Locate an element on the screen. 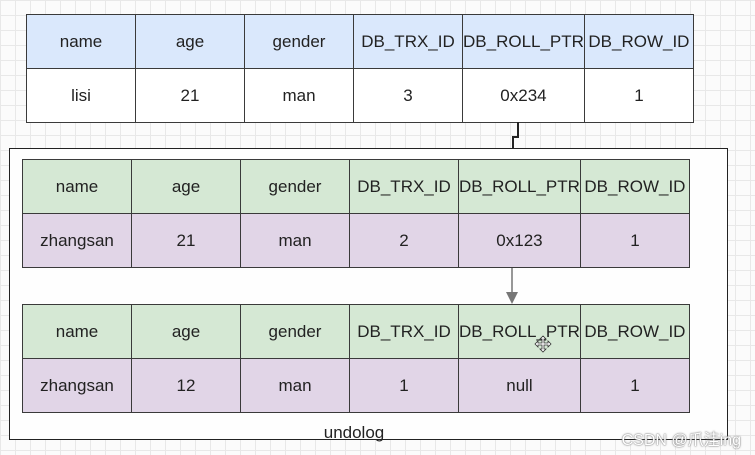  current-data-row: lisi 21 man 3 0x234 1 is located at coordinates (360, 95).